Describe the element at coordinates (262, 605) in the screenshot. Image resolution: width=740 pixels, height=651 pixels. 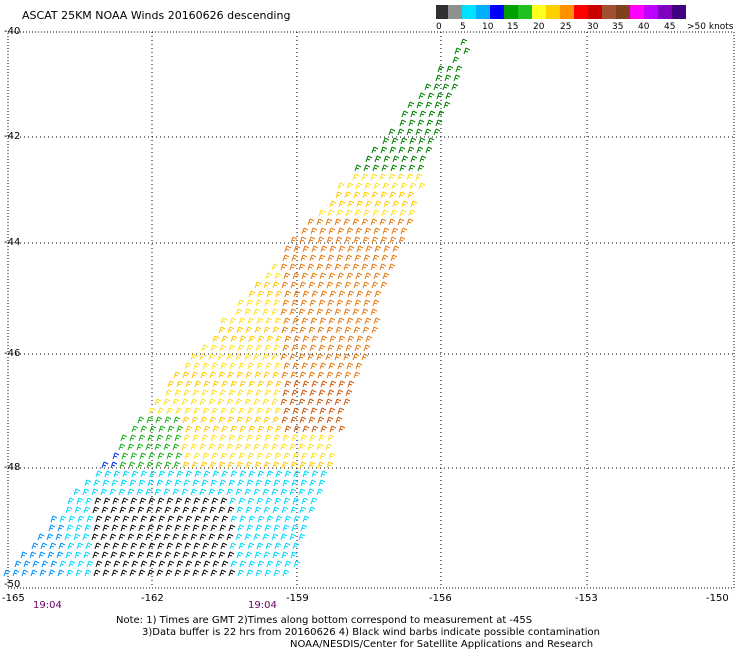
I see `swath-time: 19:04` at that location.